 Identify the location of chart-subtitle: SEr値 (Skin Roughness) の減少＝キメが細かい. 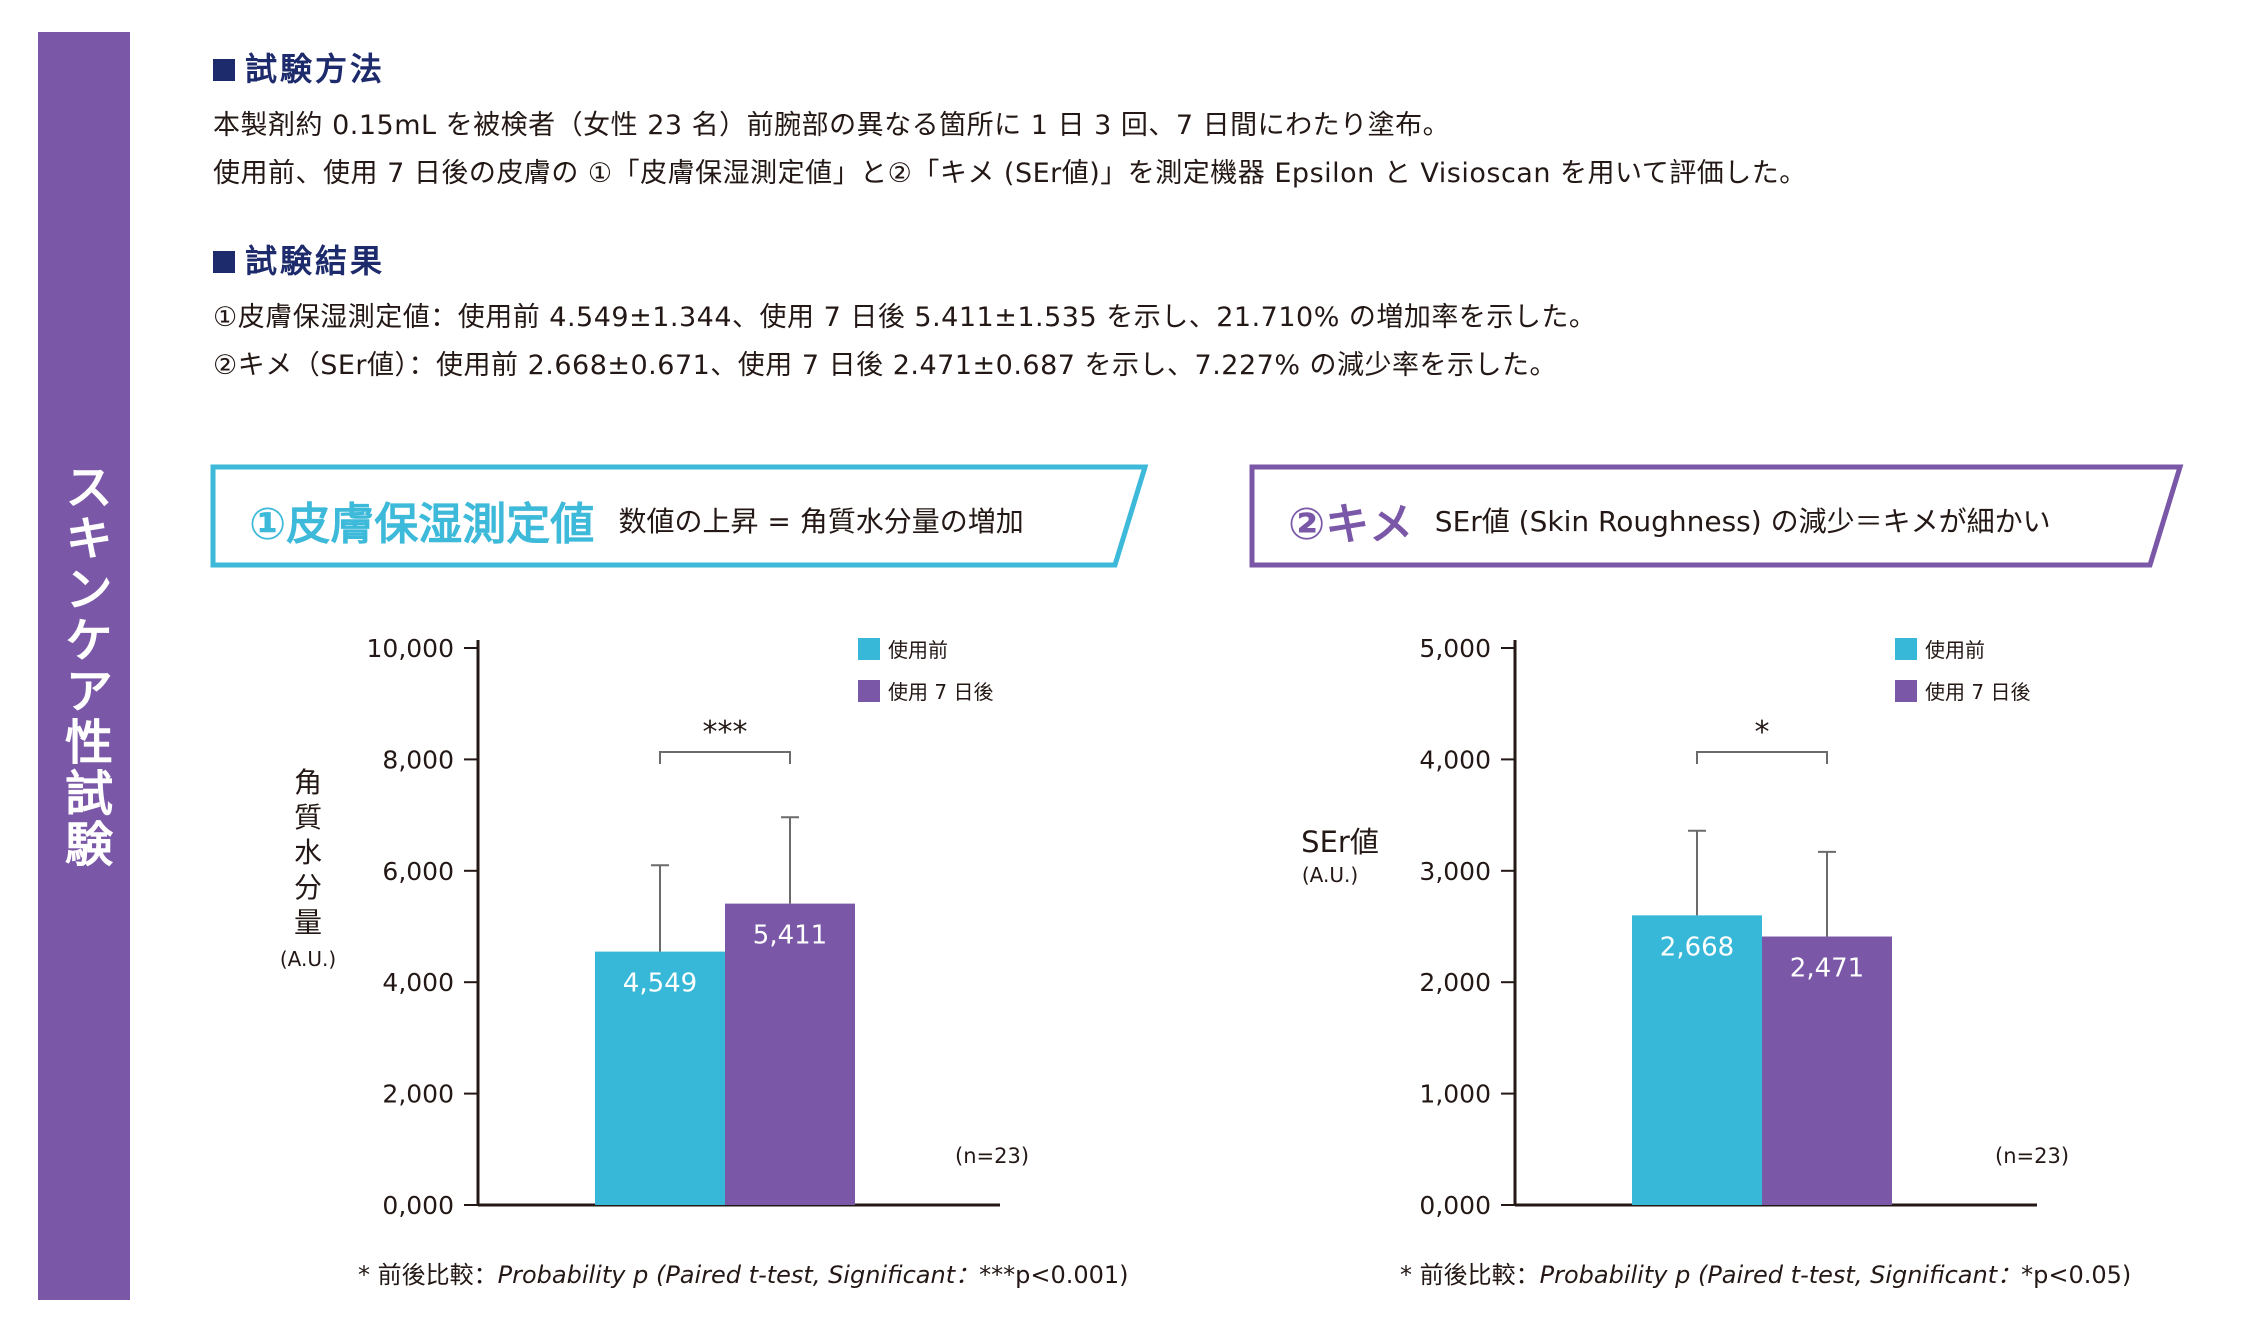
(1743, 521).